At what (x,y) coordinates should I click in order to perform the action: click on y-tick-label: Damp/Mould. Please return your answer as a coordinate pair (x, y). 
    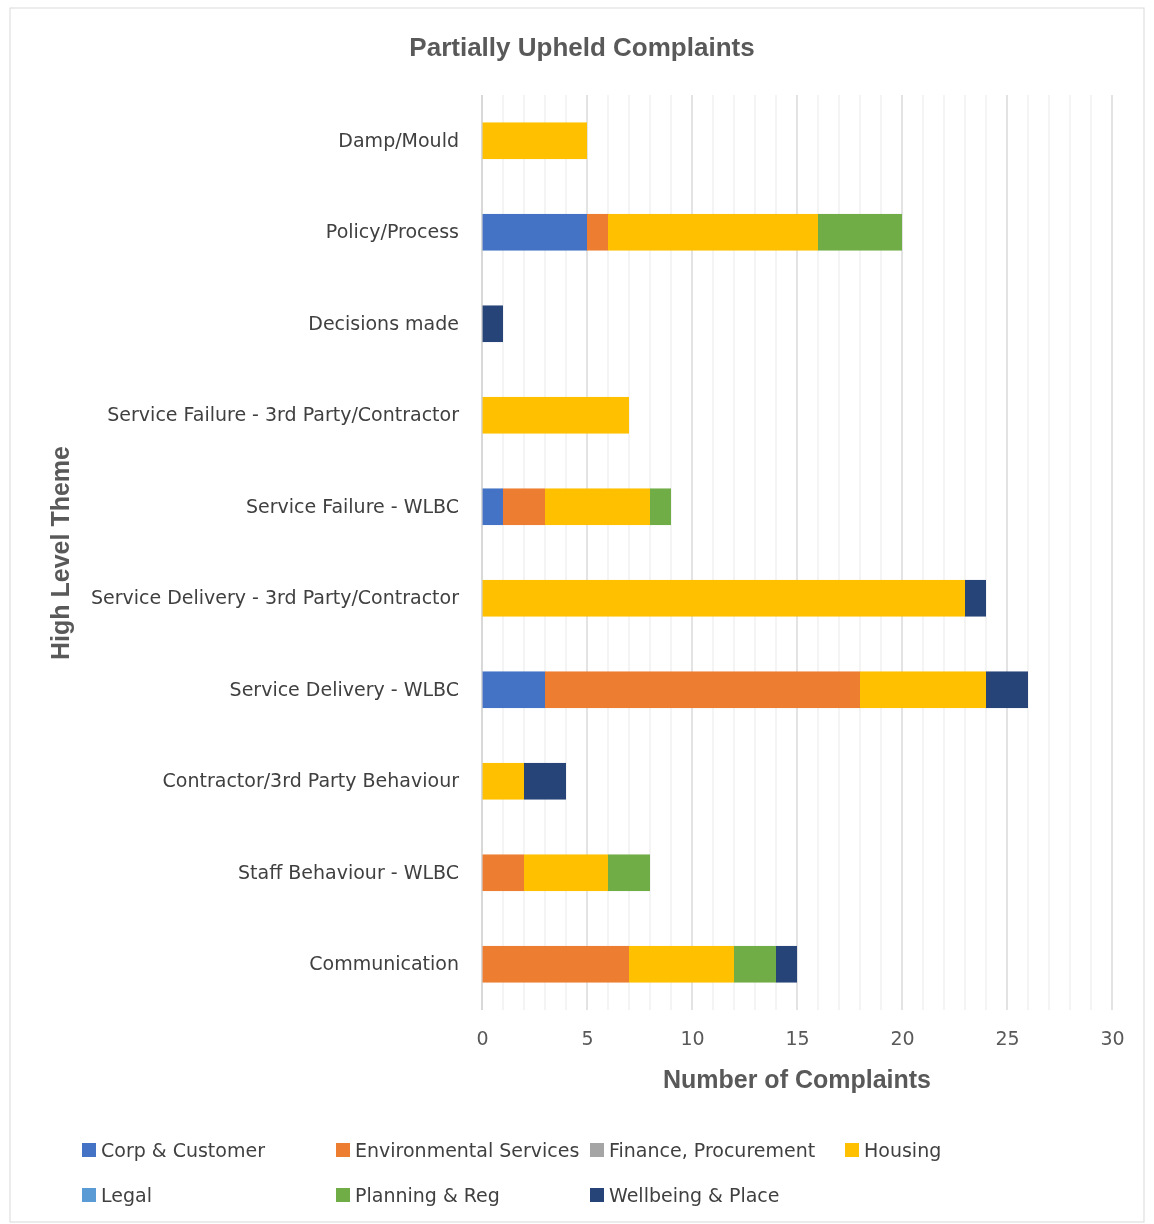
    Looking at the image, I should click on (398, 139).